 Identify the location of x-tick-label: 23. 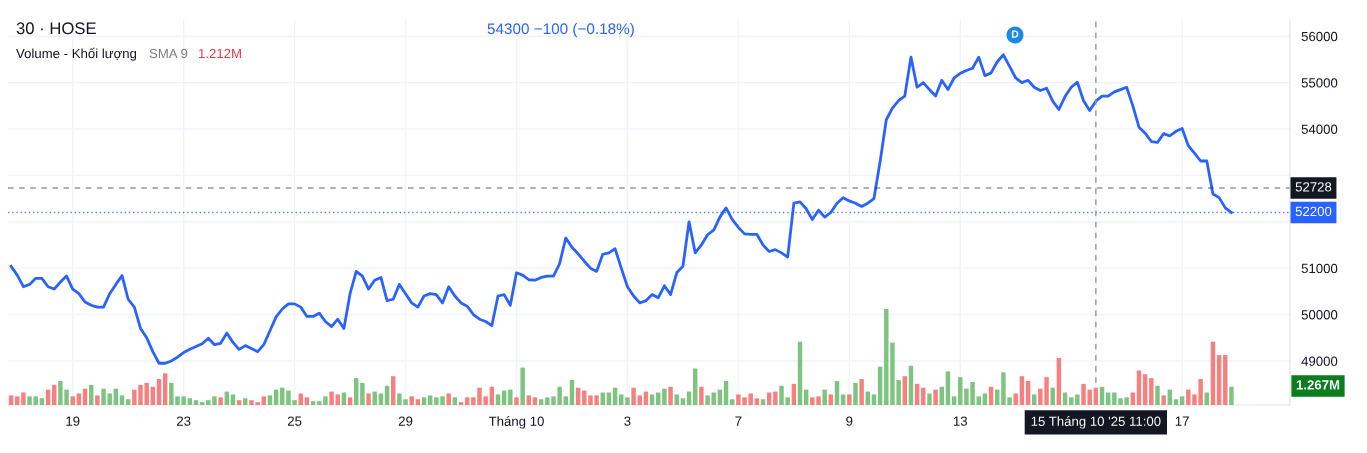
(183, 421).